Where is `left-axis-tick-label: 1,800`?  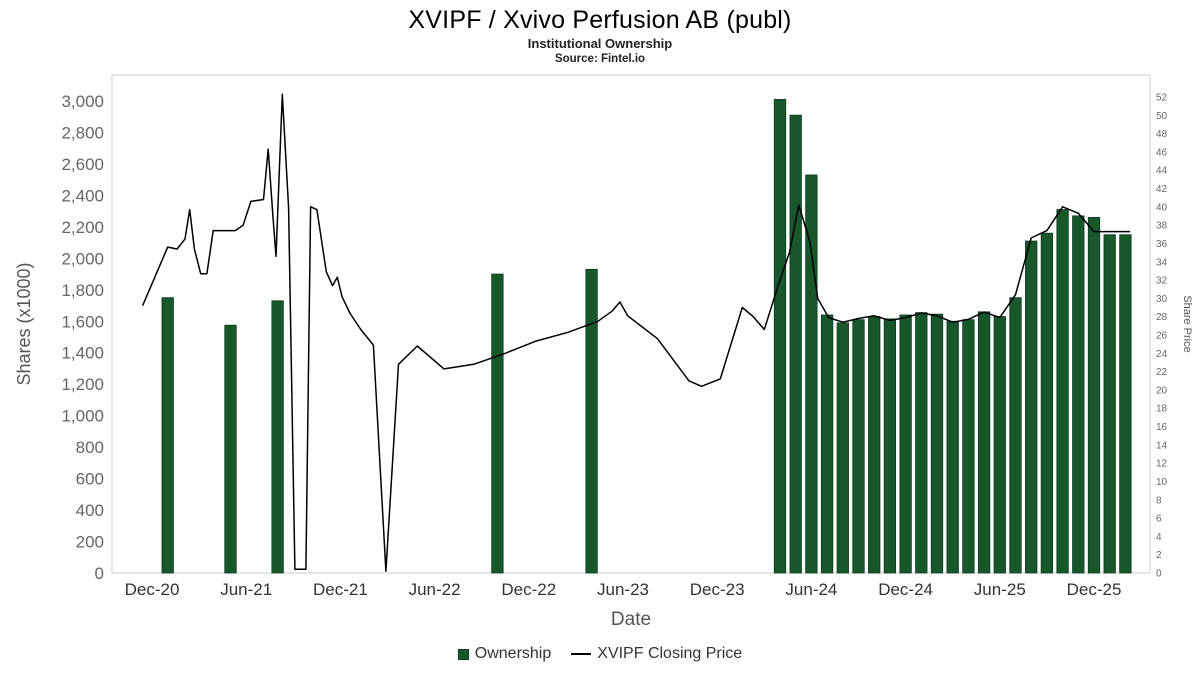
left-axis-tick-label: 1,800 is located at coordinates (82, 290).